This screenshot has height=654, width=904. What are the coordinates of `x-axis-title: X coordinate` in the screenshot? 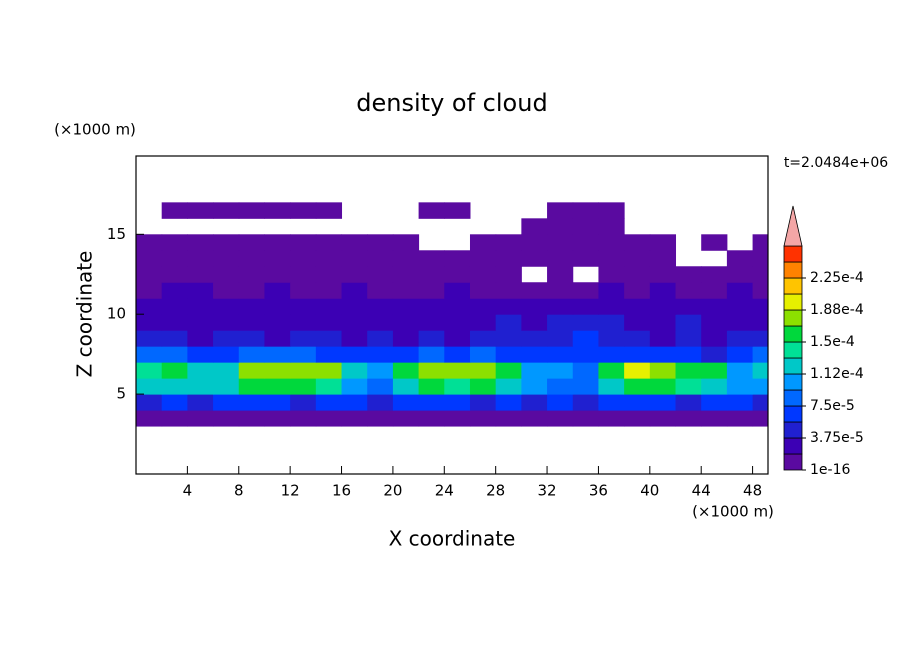 It's located at (452, 539).